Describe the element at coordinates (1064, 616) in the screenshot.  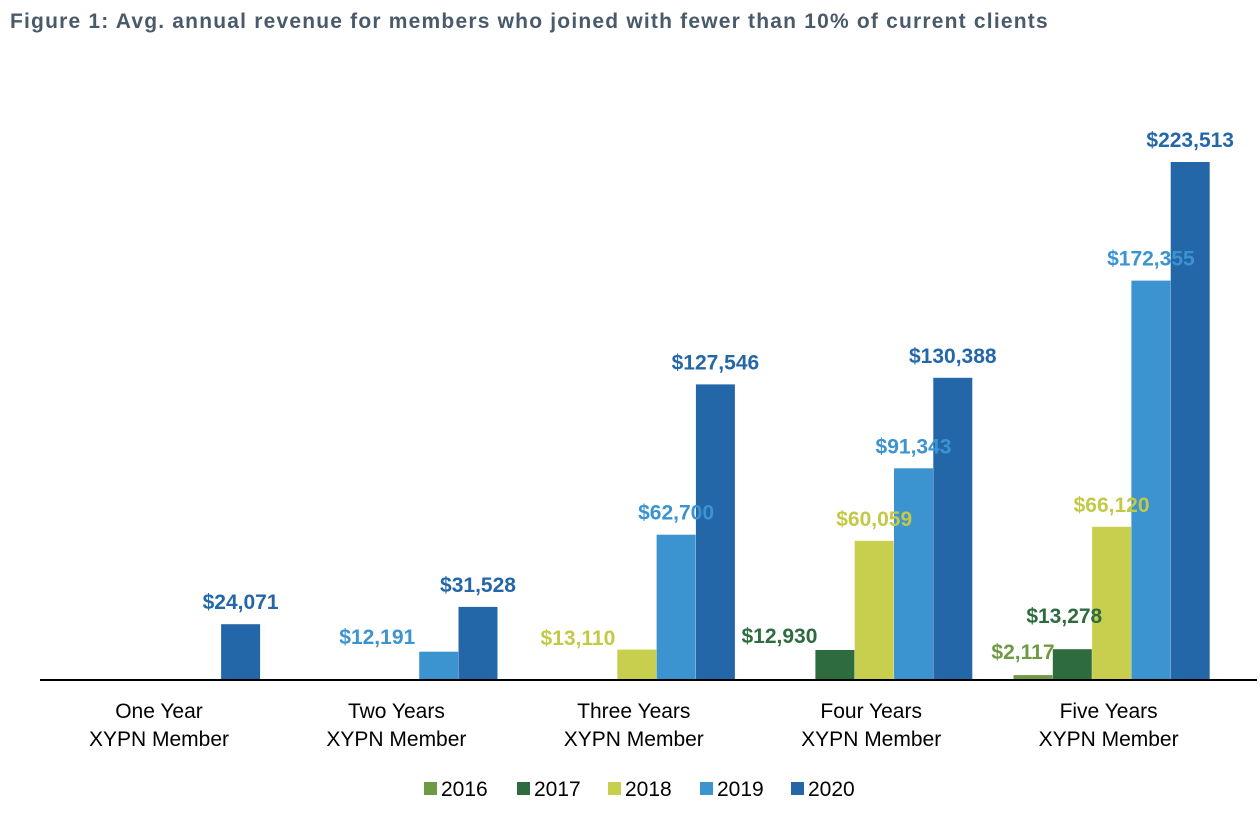
I see `data-label-2017-4: $13,278` at that location.